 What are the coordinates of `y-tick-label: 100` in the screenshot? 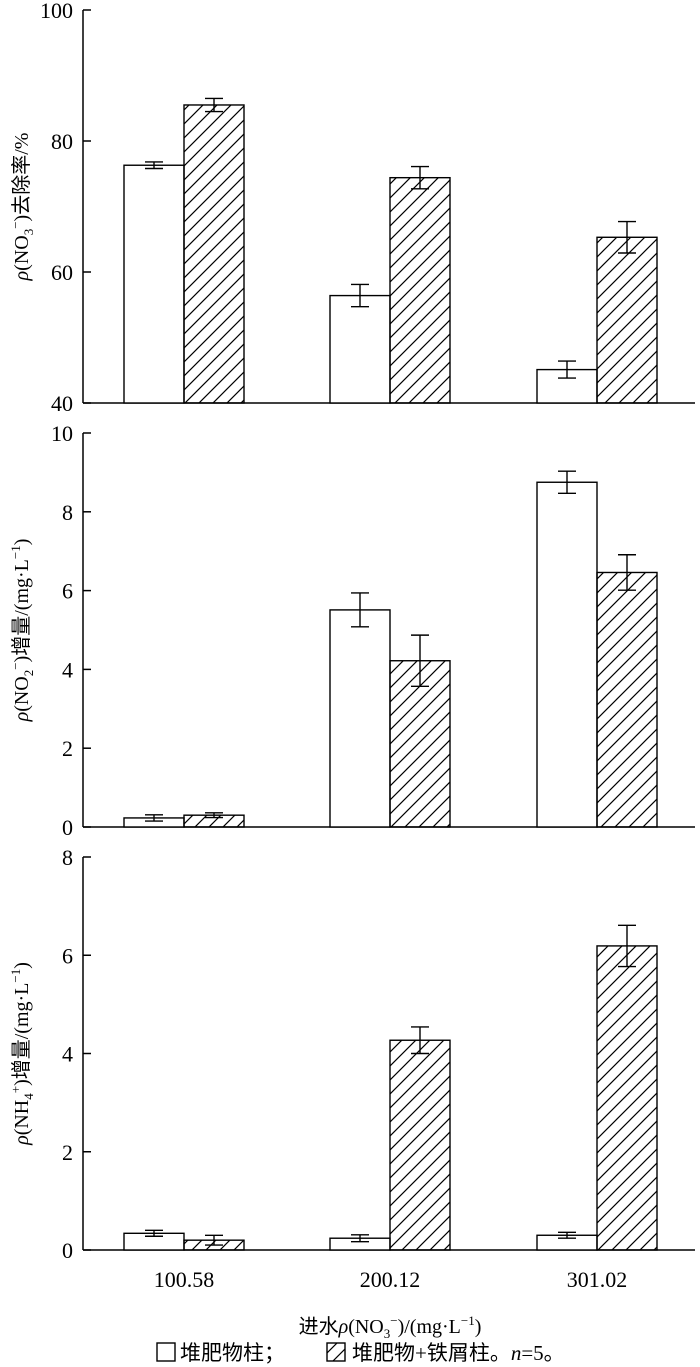 It's located at (56, 11).